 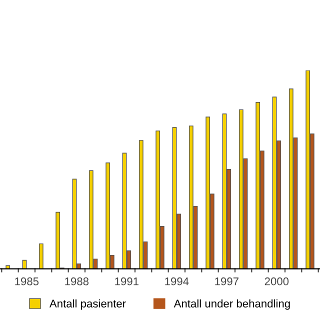 What do you see at coordinates (87, 304) in the screenshot?
I see `legend-label: Antall pasienter` at bounding box center [87, 304].